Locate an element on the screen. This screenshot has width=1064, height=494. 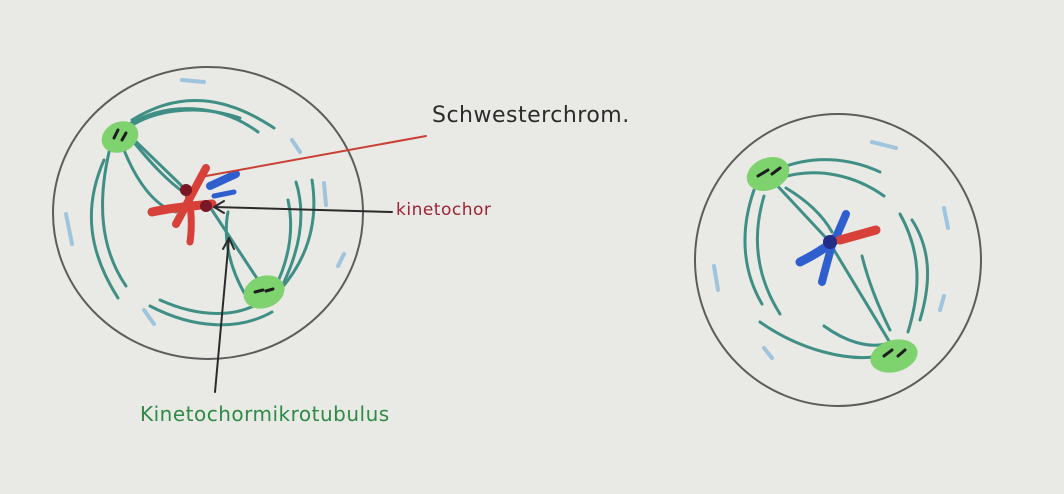
right-kinetochore-dot is located at coordinates (830, 242).